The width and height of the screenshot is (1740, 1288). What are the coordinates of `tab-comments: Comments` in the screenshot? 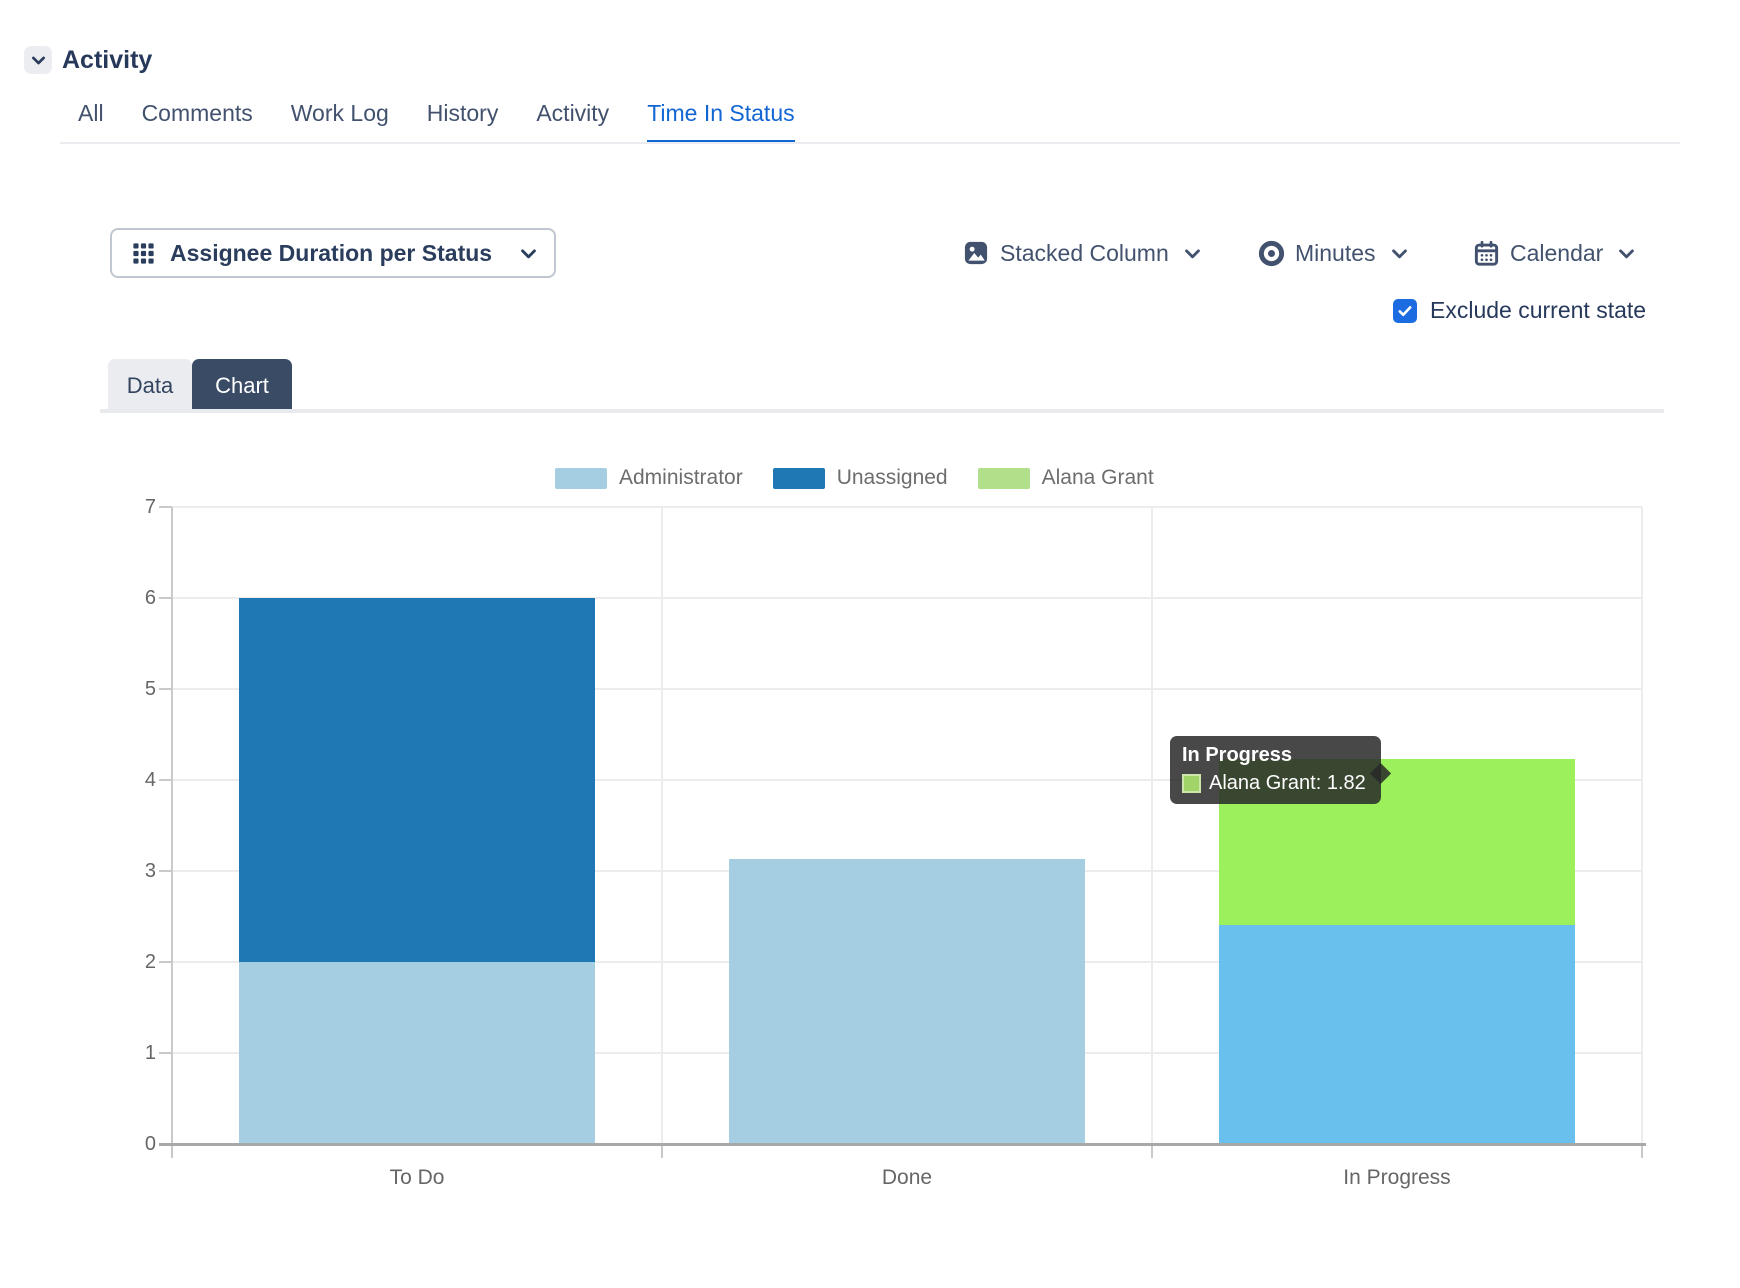 It's located at (197, 113).